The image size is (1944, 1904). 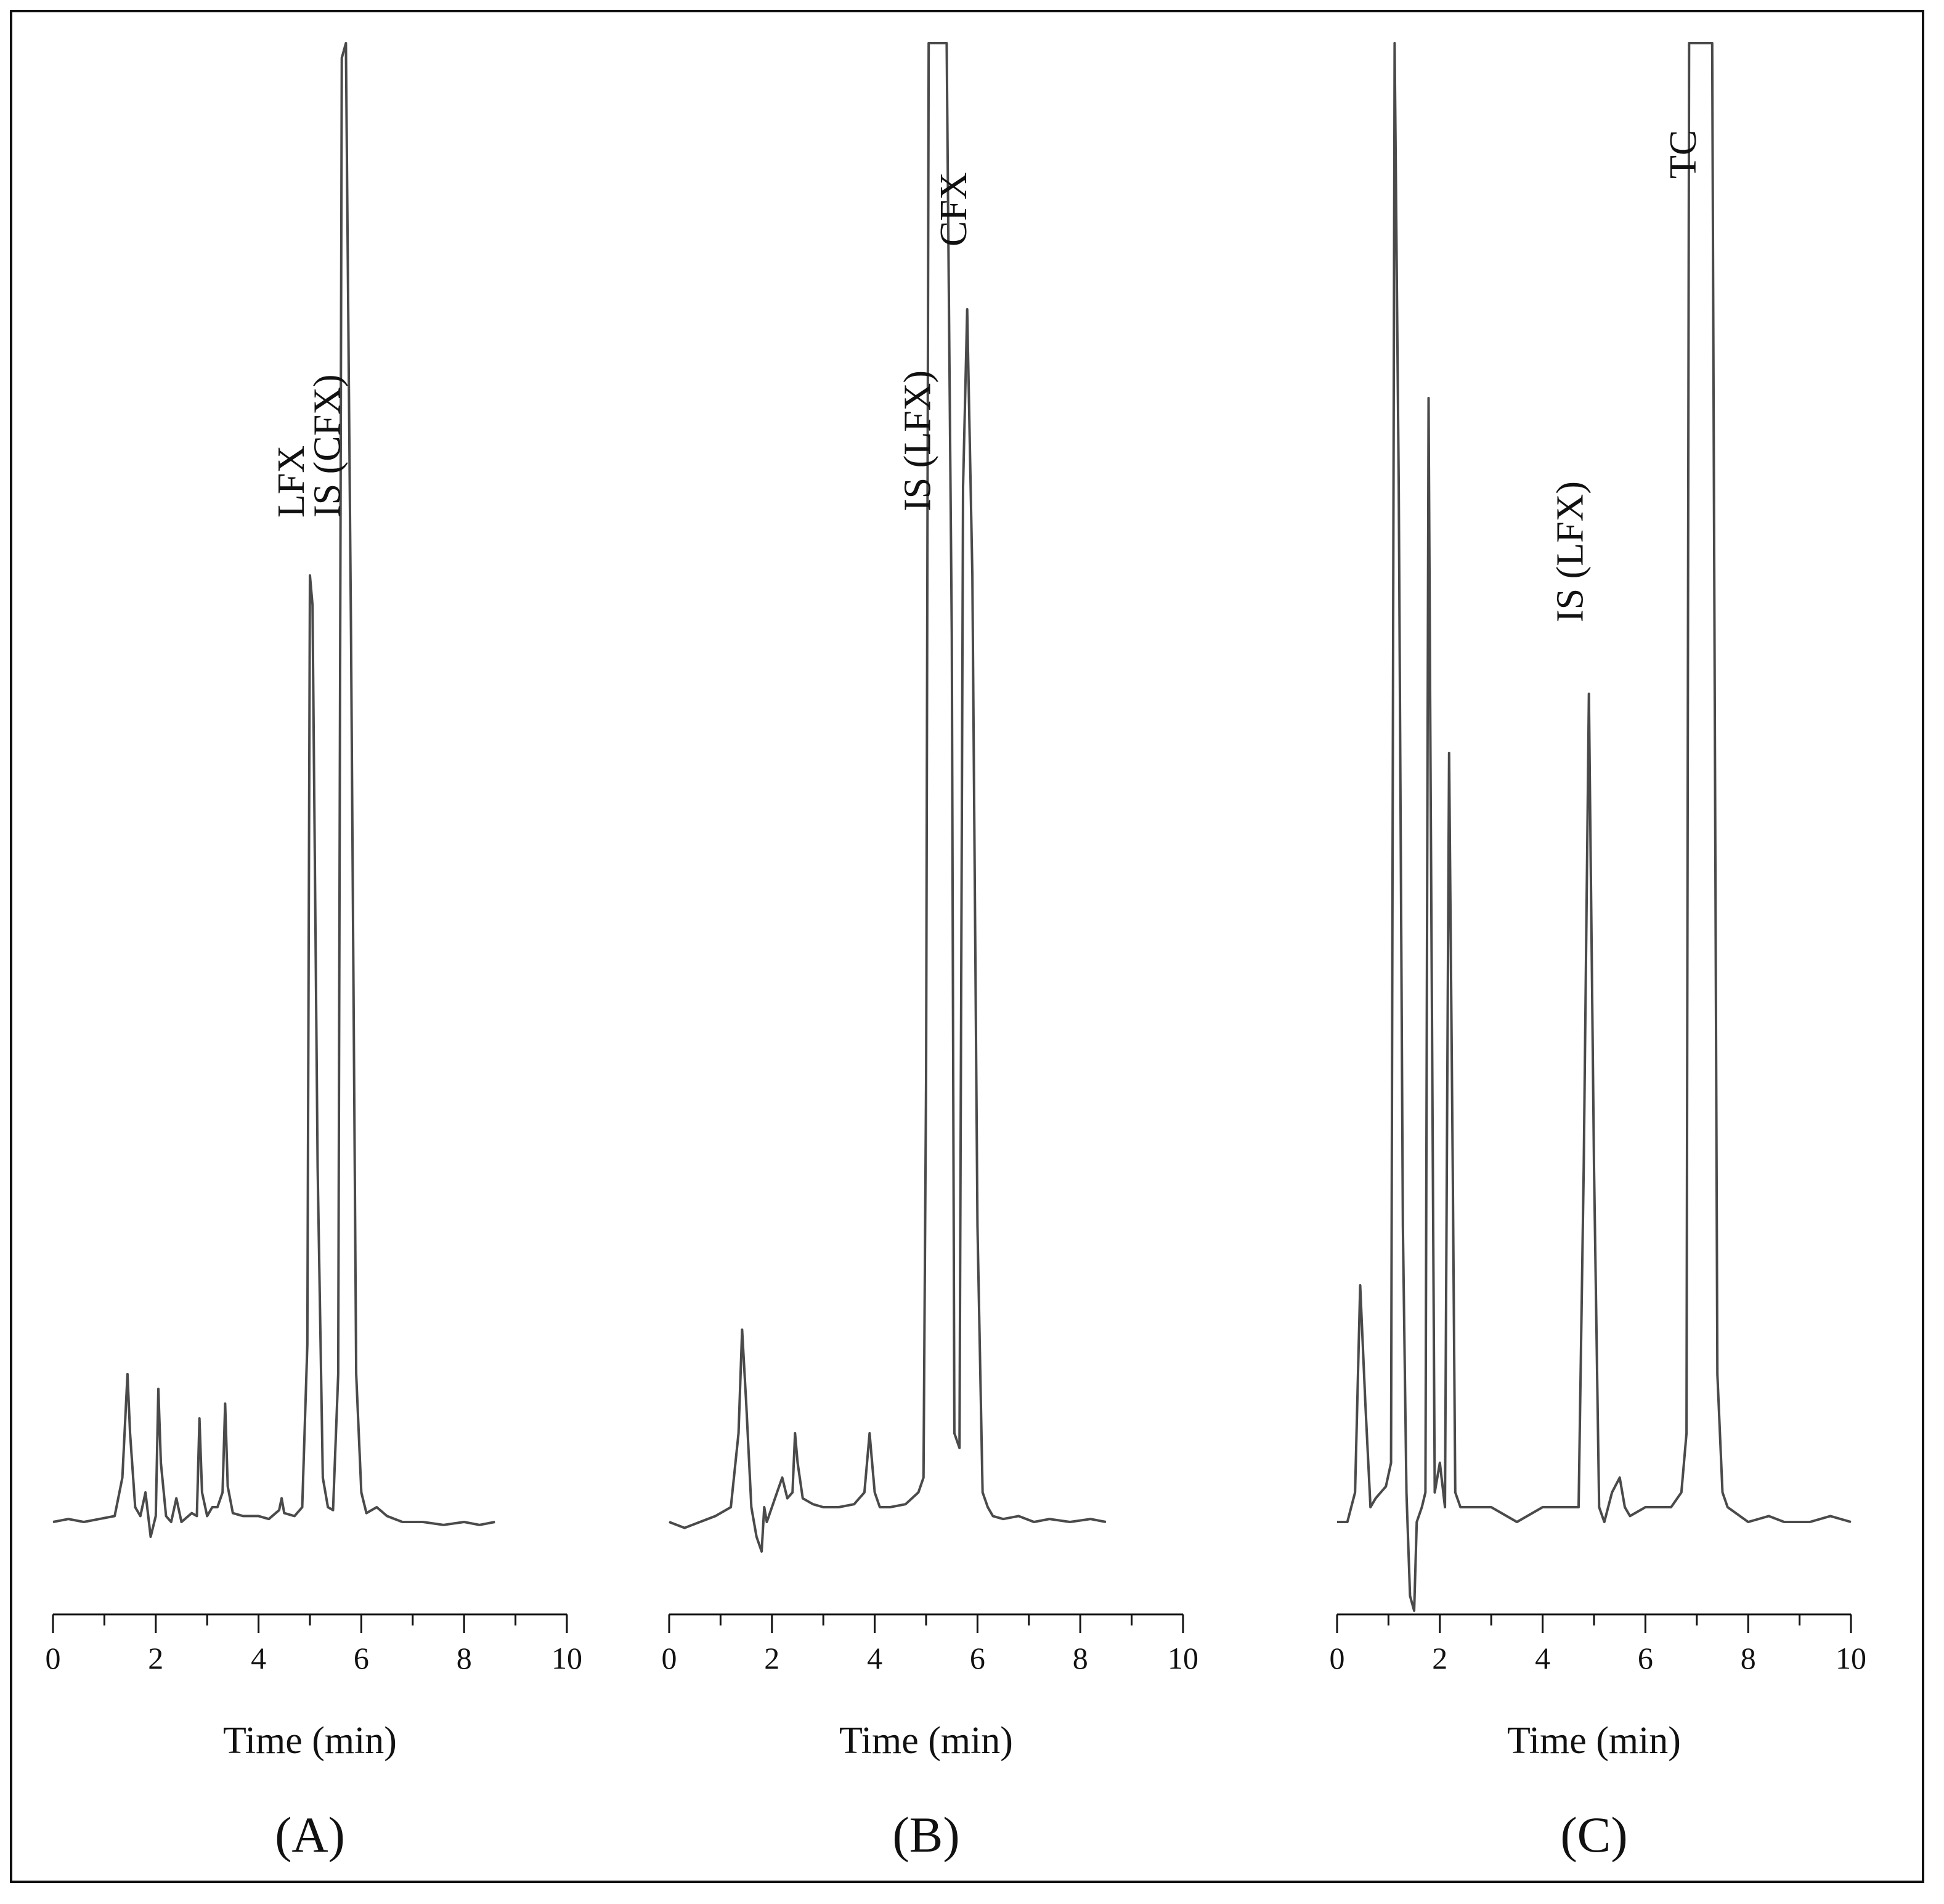 I want to click on peak-label: TC, so click(x=1683, y=154).